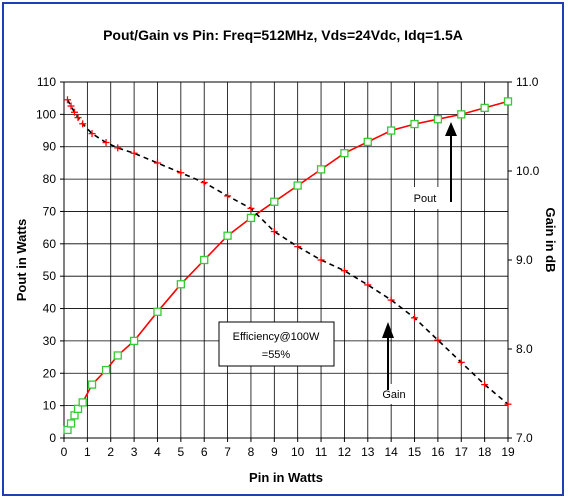  I want to click on y2-axis-ticks: 7.0 8.0 9.0 10.0 11.0, so click(524, 260).